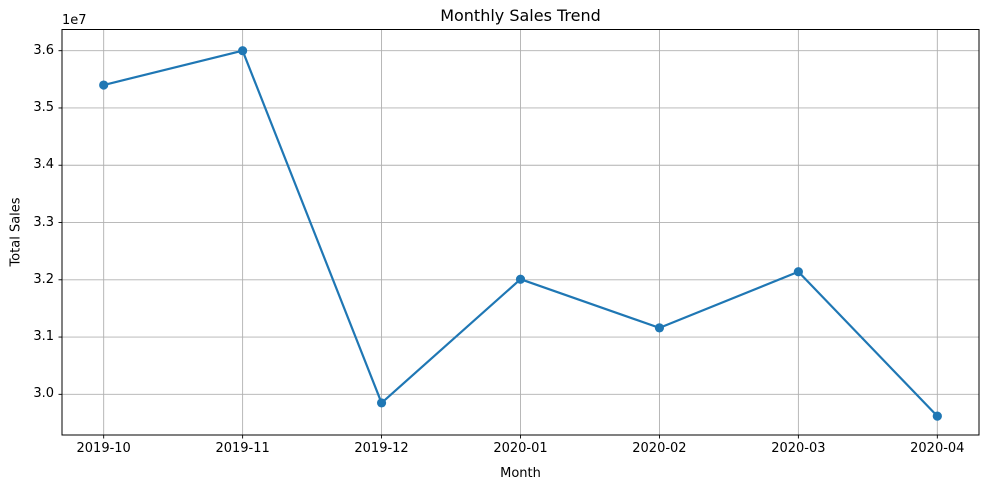 The height and width of the screenshot is (490, 990). Describe the element at coordinates (381, 448) in the screenshot. I see `x-tick-label: 2019-12` at that location.